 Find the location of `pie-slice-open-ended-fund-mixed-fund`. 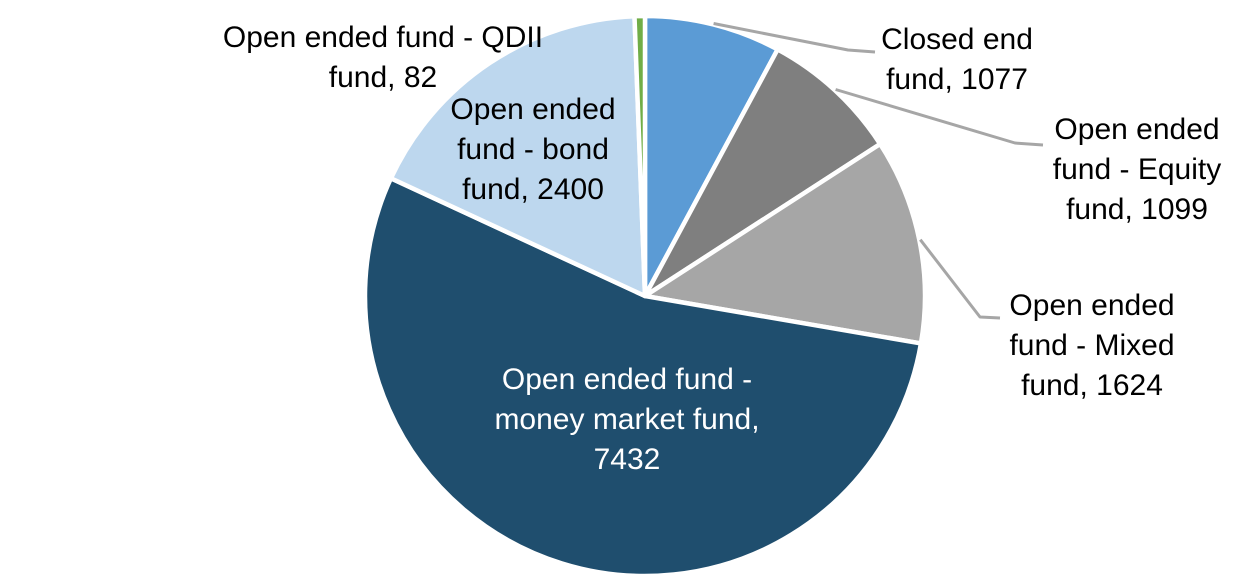

pie-slice-open-ended-fund-mixed-fund is located at coordinates (785, 243).